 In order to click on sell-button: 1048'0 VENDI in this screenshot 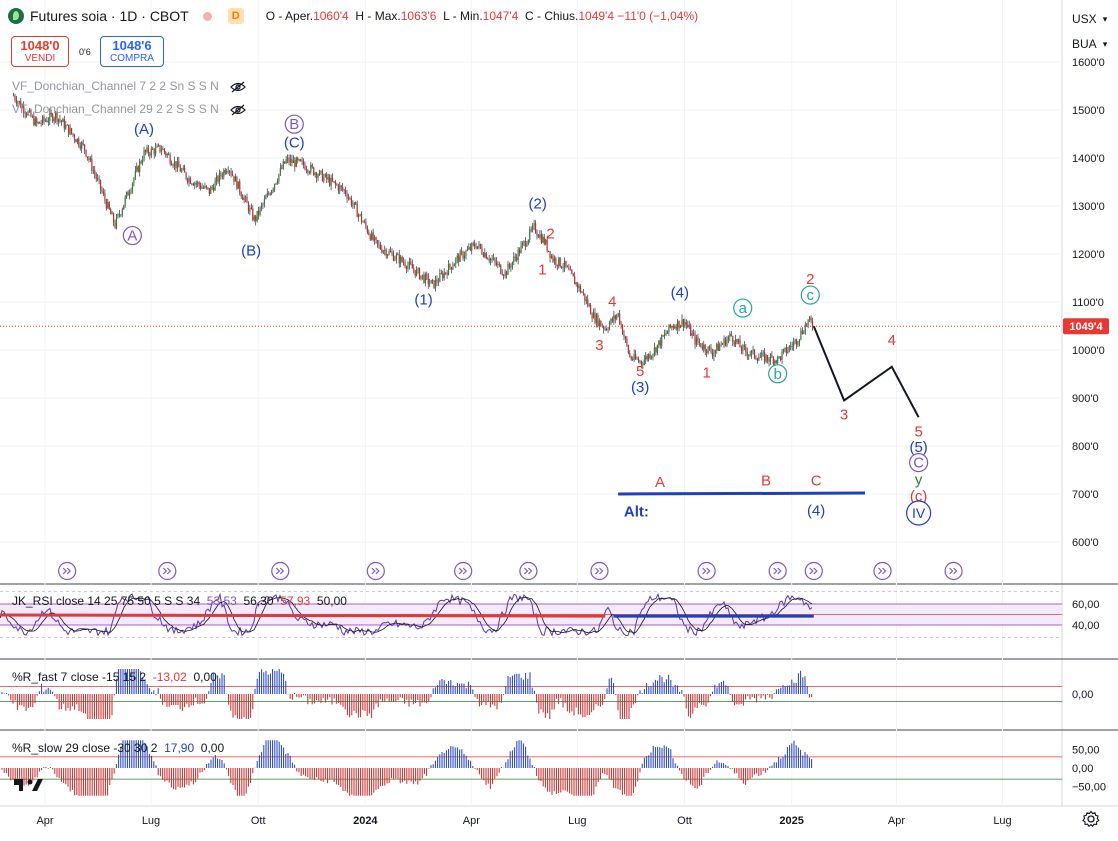, I will do `click(40, 51)`.